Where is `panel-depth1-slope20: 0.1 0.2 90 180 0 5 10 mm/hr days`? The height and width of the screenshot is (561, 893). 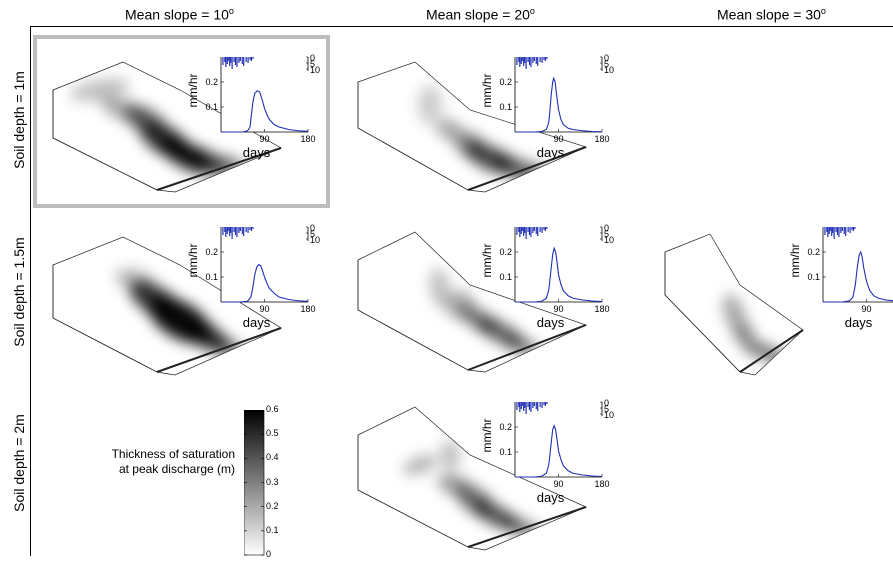 panel-depth1-slope20: 0.1 0.2 90 180 0 5 10 mm/hr days is located at coordinates (492, 125).